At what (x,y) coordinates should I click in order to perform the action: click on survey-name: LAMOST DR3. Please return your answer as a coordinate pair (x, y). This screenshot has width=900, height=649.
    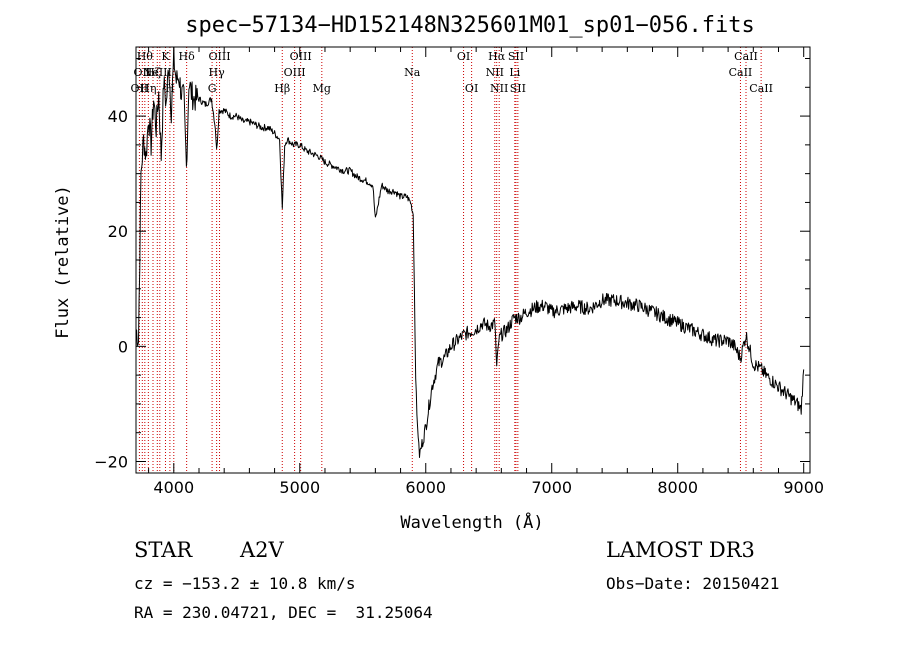
    Looking at the image, I should click on (680, 550).